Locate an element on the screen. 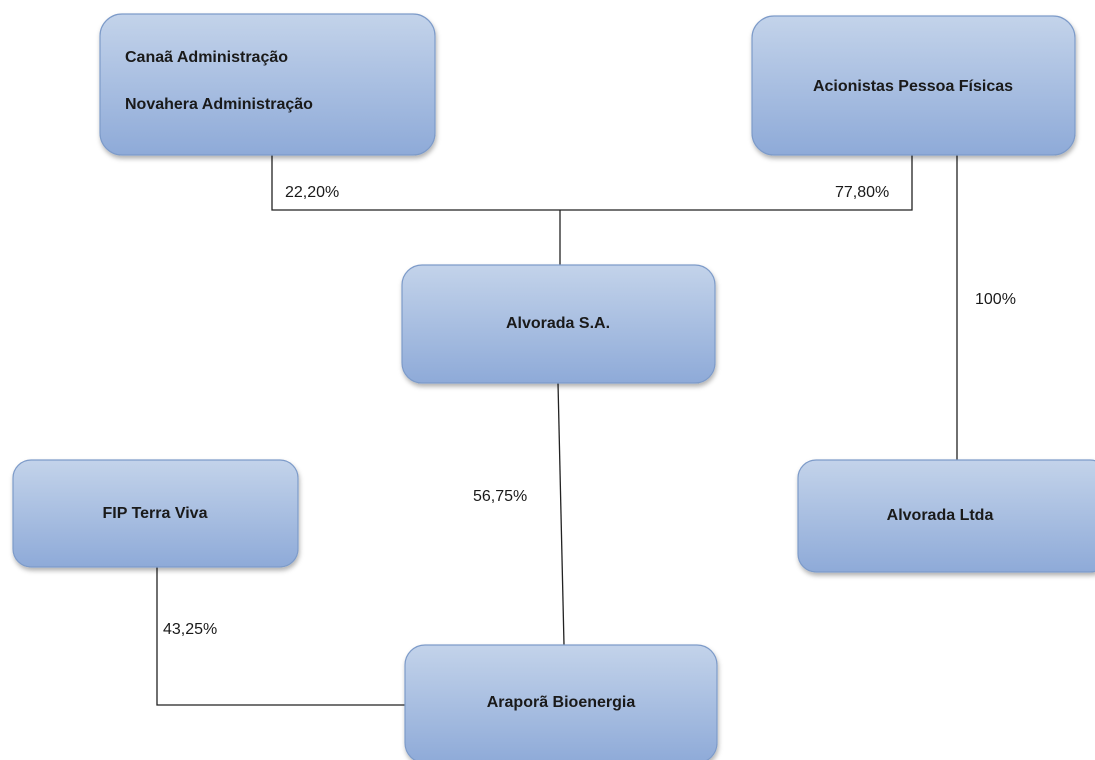  node-label: Acionistas Pessoa Físicas is located at coordinates (913, 86).